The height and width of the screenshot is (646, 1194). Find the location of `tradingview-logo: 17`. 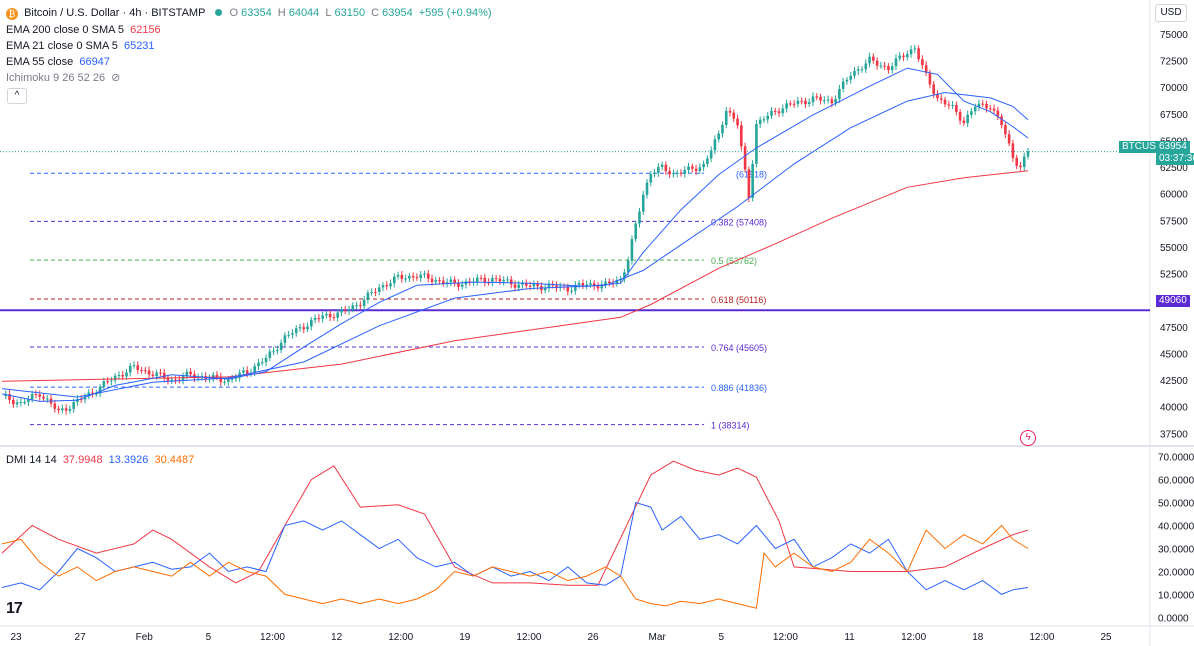

tradingview-logo: 17 is located at coordinates (14, 608).